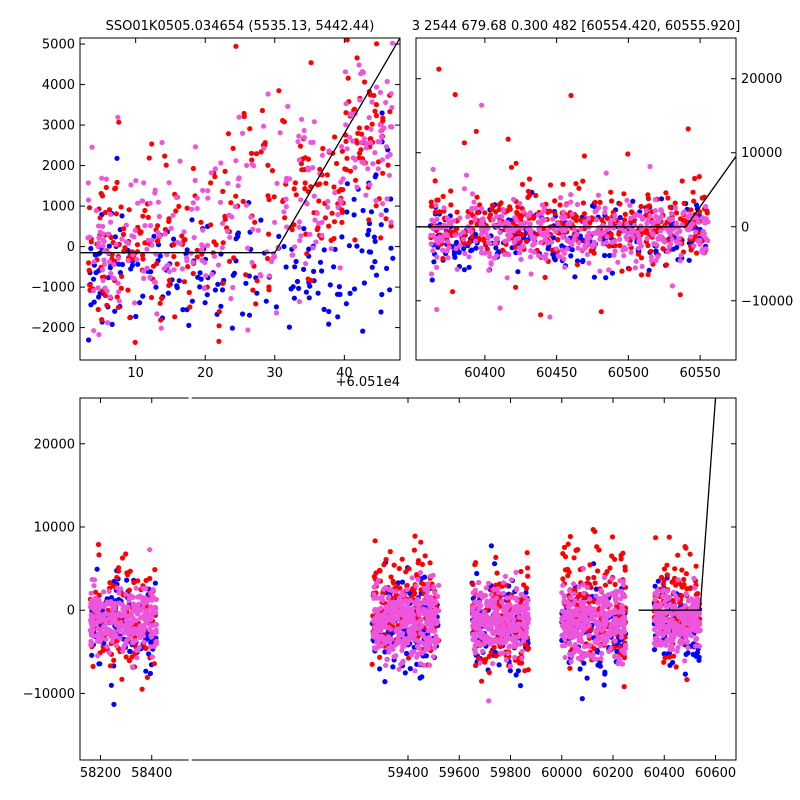  I want to click on y-tick-label: 4000, so click(58, 85).